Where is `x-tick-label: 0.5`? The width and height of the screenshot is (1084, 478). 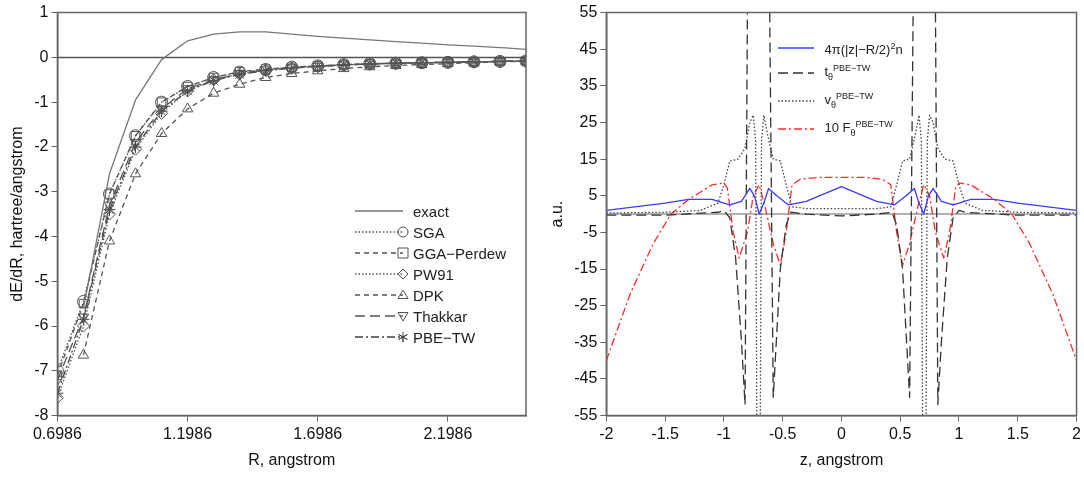 x-tick-label: 0.5 is located at coordinates (900, 433).